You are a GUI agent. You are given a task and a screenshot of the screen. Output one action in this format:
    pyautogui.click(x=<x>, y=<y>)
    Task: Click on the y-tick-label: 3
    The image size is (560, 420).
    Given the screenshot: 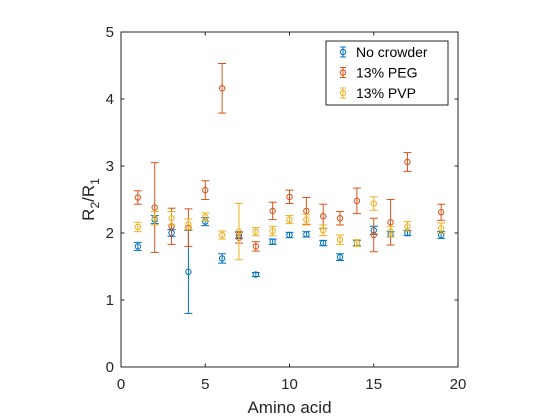 What is the action you would take?
    pyautogui.click(x=110, y=166)
    